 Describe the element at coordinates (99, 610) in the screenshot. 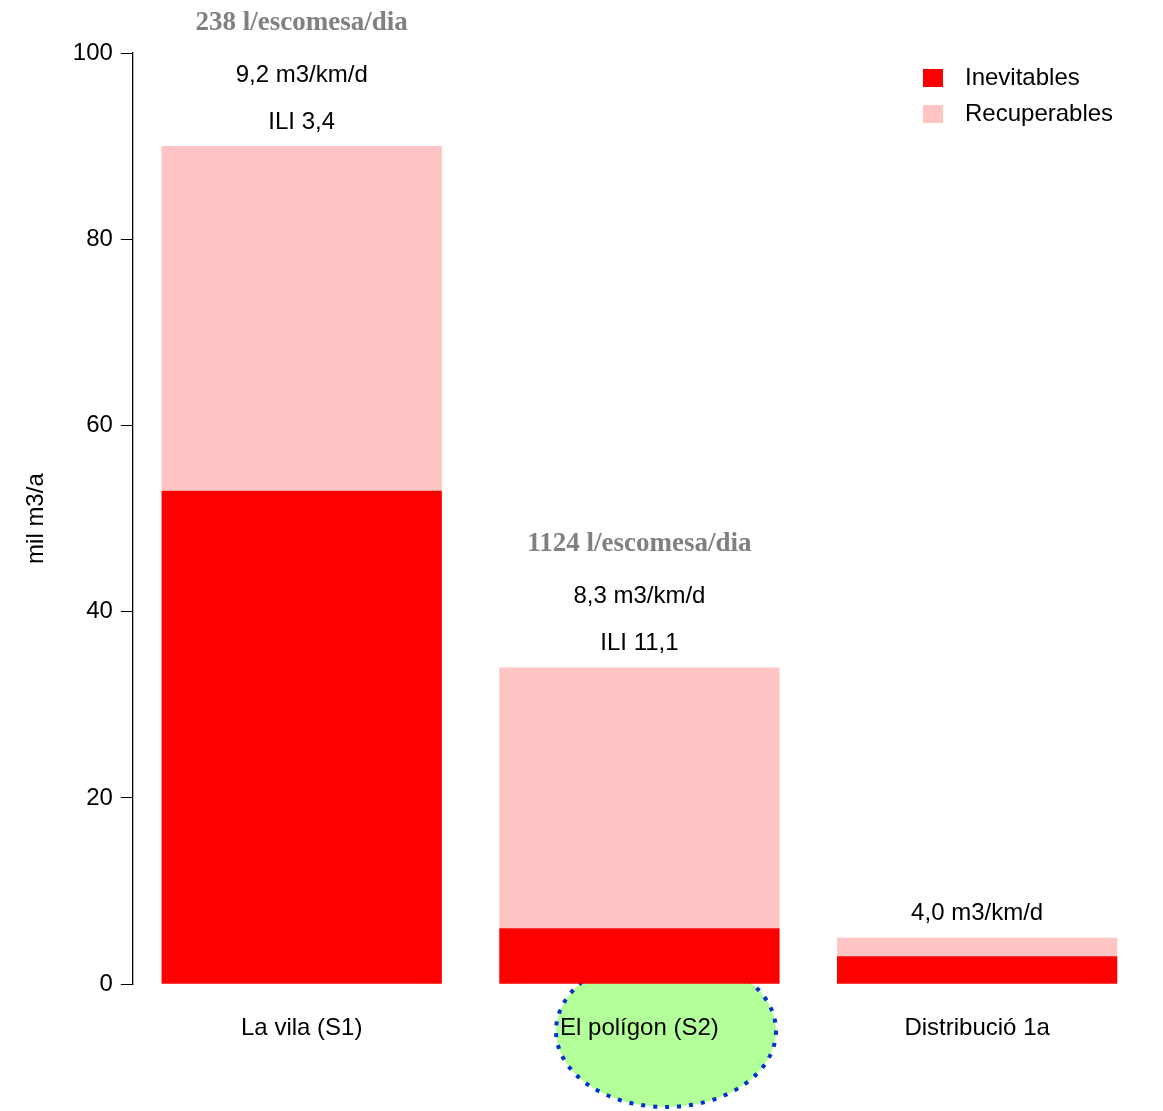

I see `y-tick-label: 40` at that location.